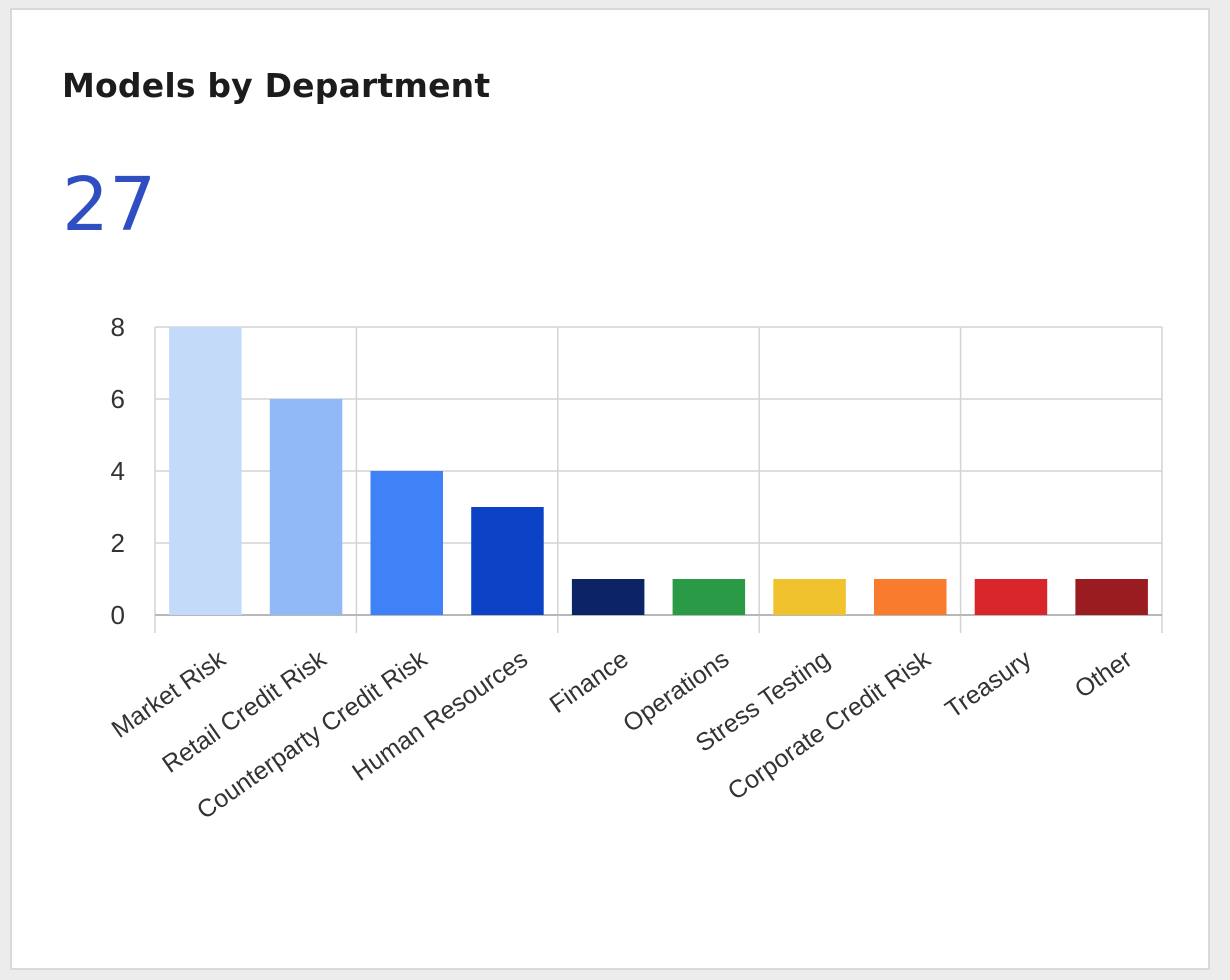  What do you see at coordinates (440, 716) in the screenshot?
I see `x-tick-label: Human Resources` at bounding box center [440, 716].